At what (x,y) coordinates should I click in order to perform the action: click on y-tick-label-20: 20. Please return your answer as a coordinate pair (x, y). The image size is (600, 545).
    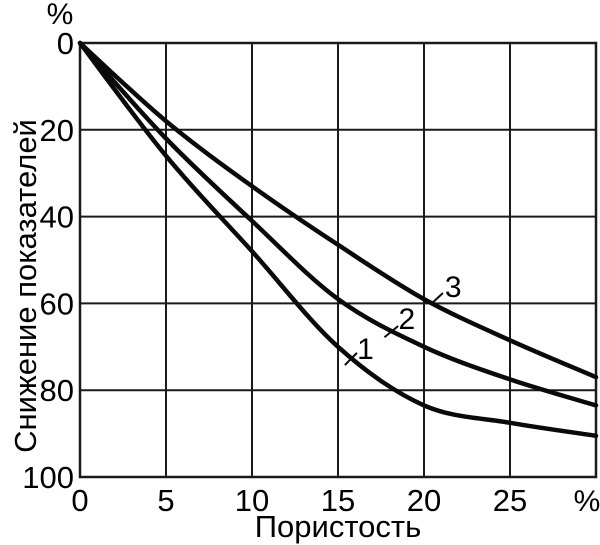
    Looking at the image, I should click on (57, 130).